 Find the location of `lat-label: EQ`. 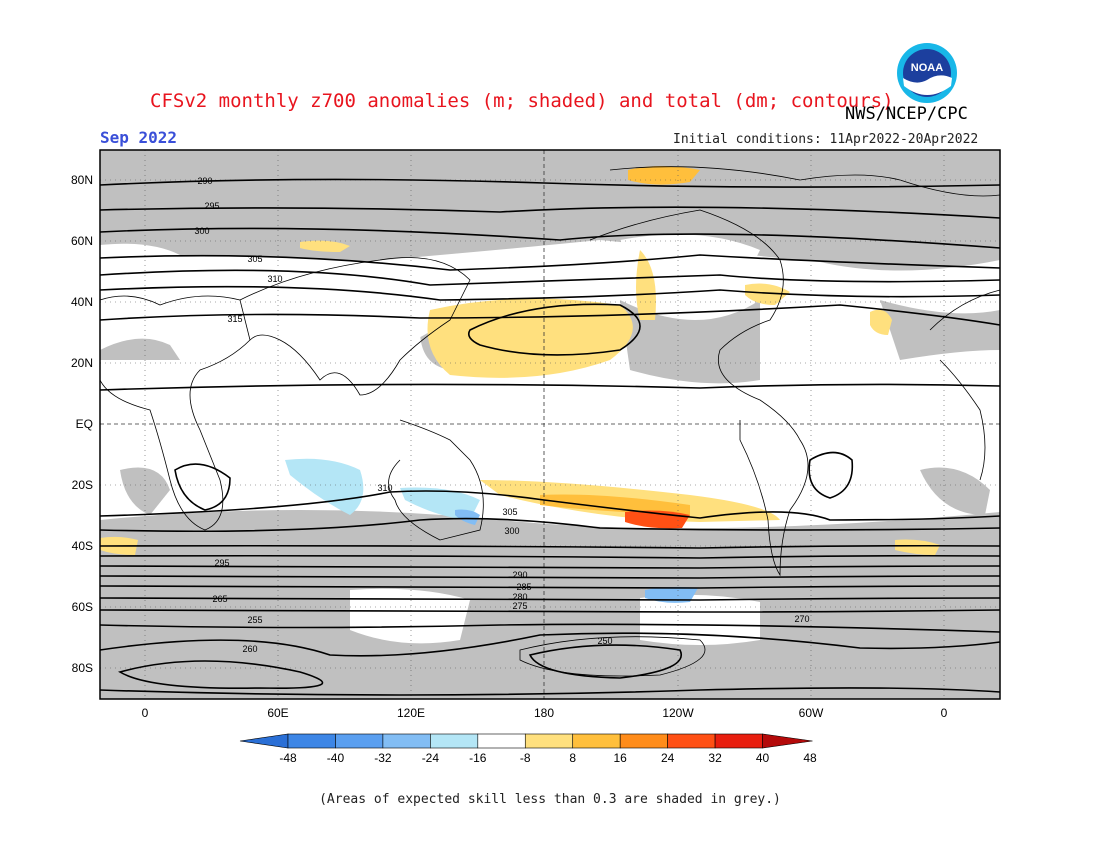

lat-label: EQ is located at coordinates (84, 424).